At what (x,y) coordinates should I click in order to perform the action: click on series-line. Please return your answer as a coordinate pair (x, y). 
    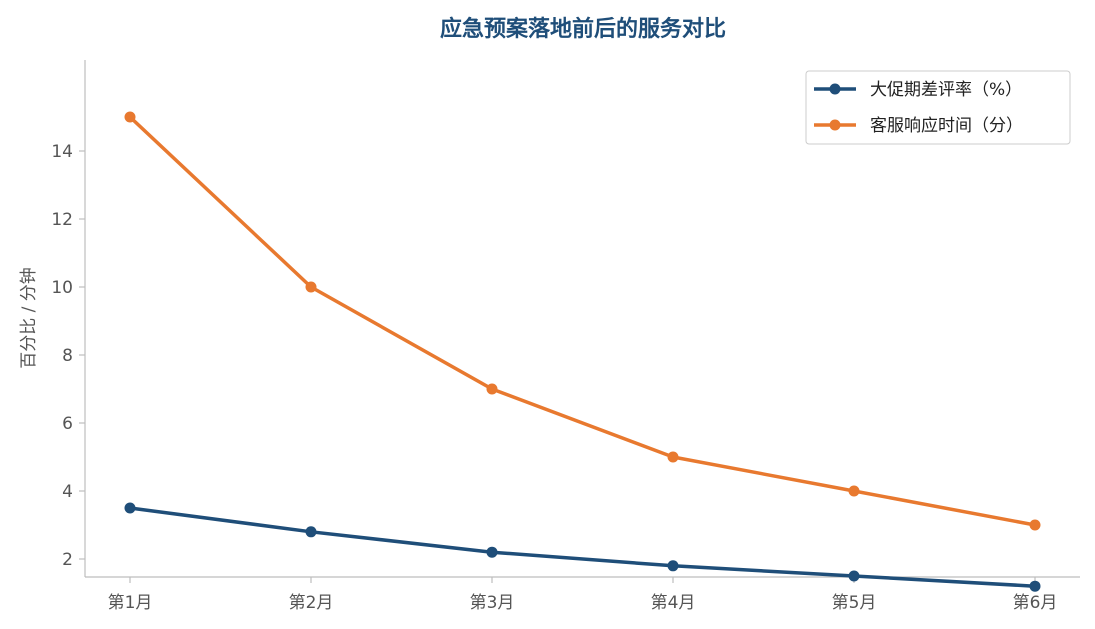
    Looking at the image, I should click on (582, 547).